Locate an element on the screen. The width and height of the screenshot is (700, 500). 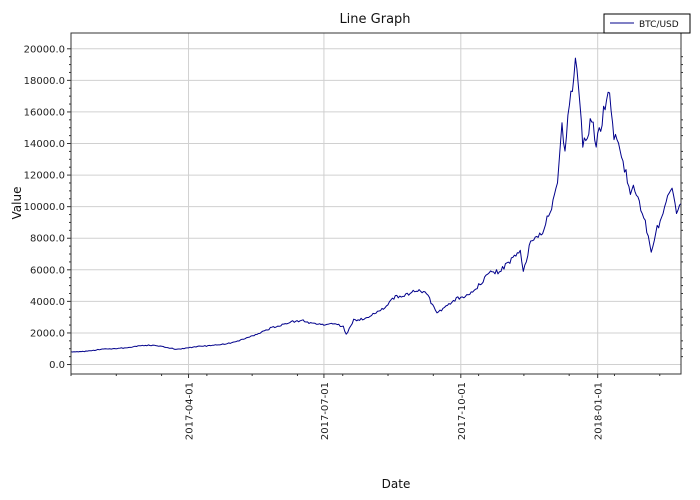
y-tick-label: 10000.0 is located at coordinates (44, 207).